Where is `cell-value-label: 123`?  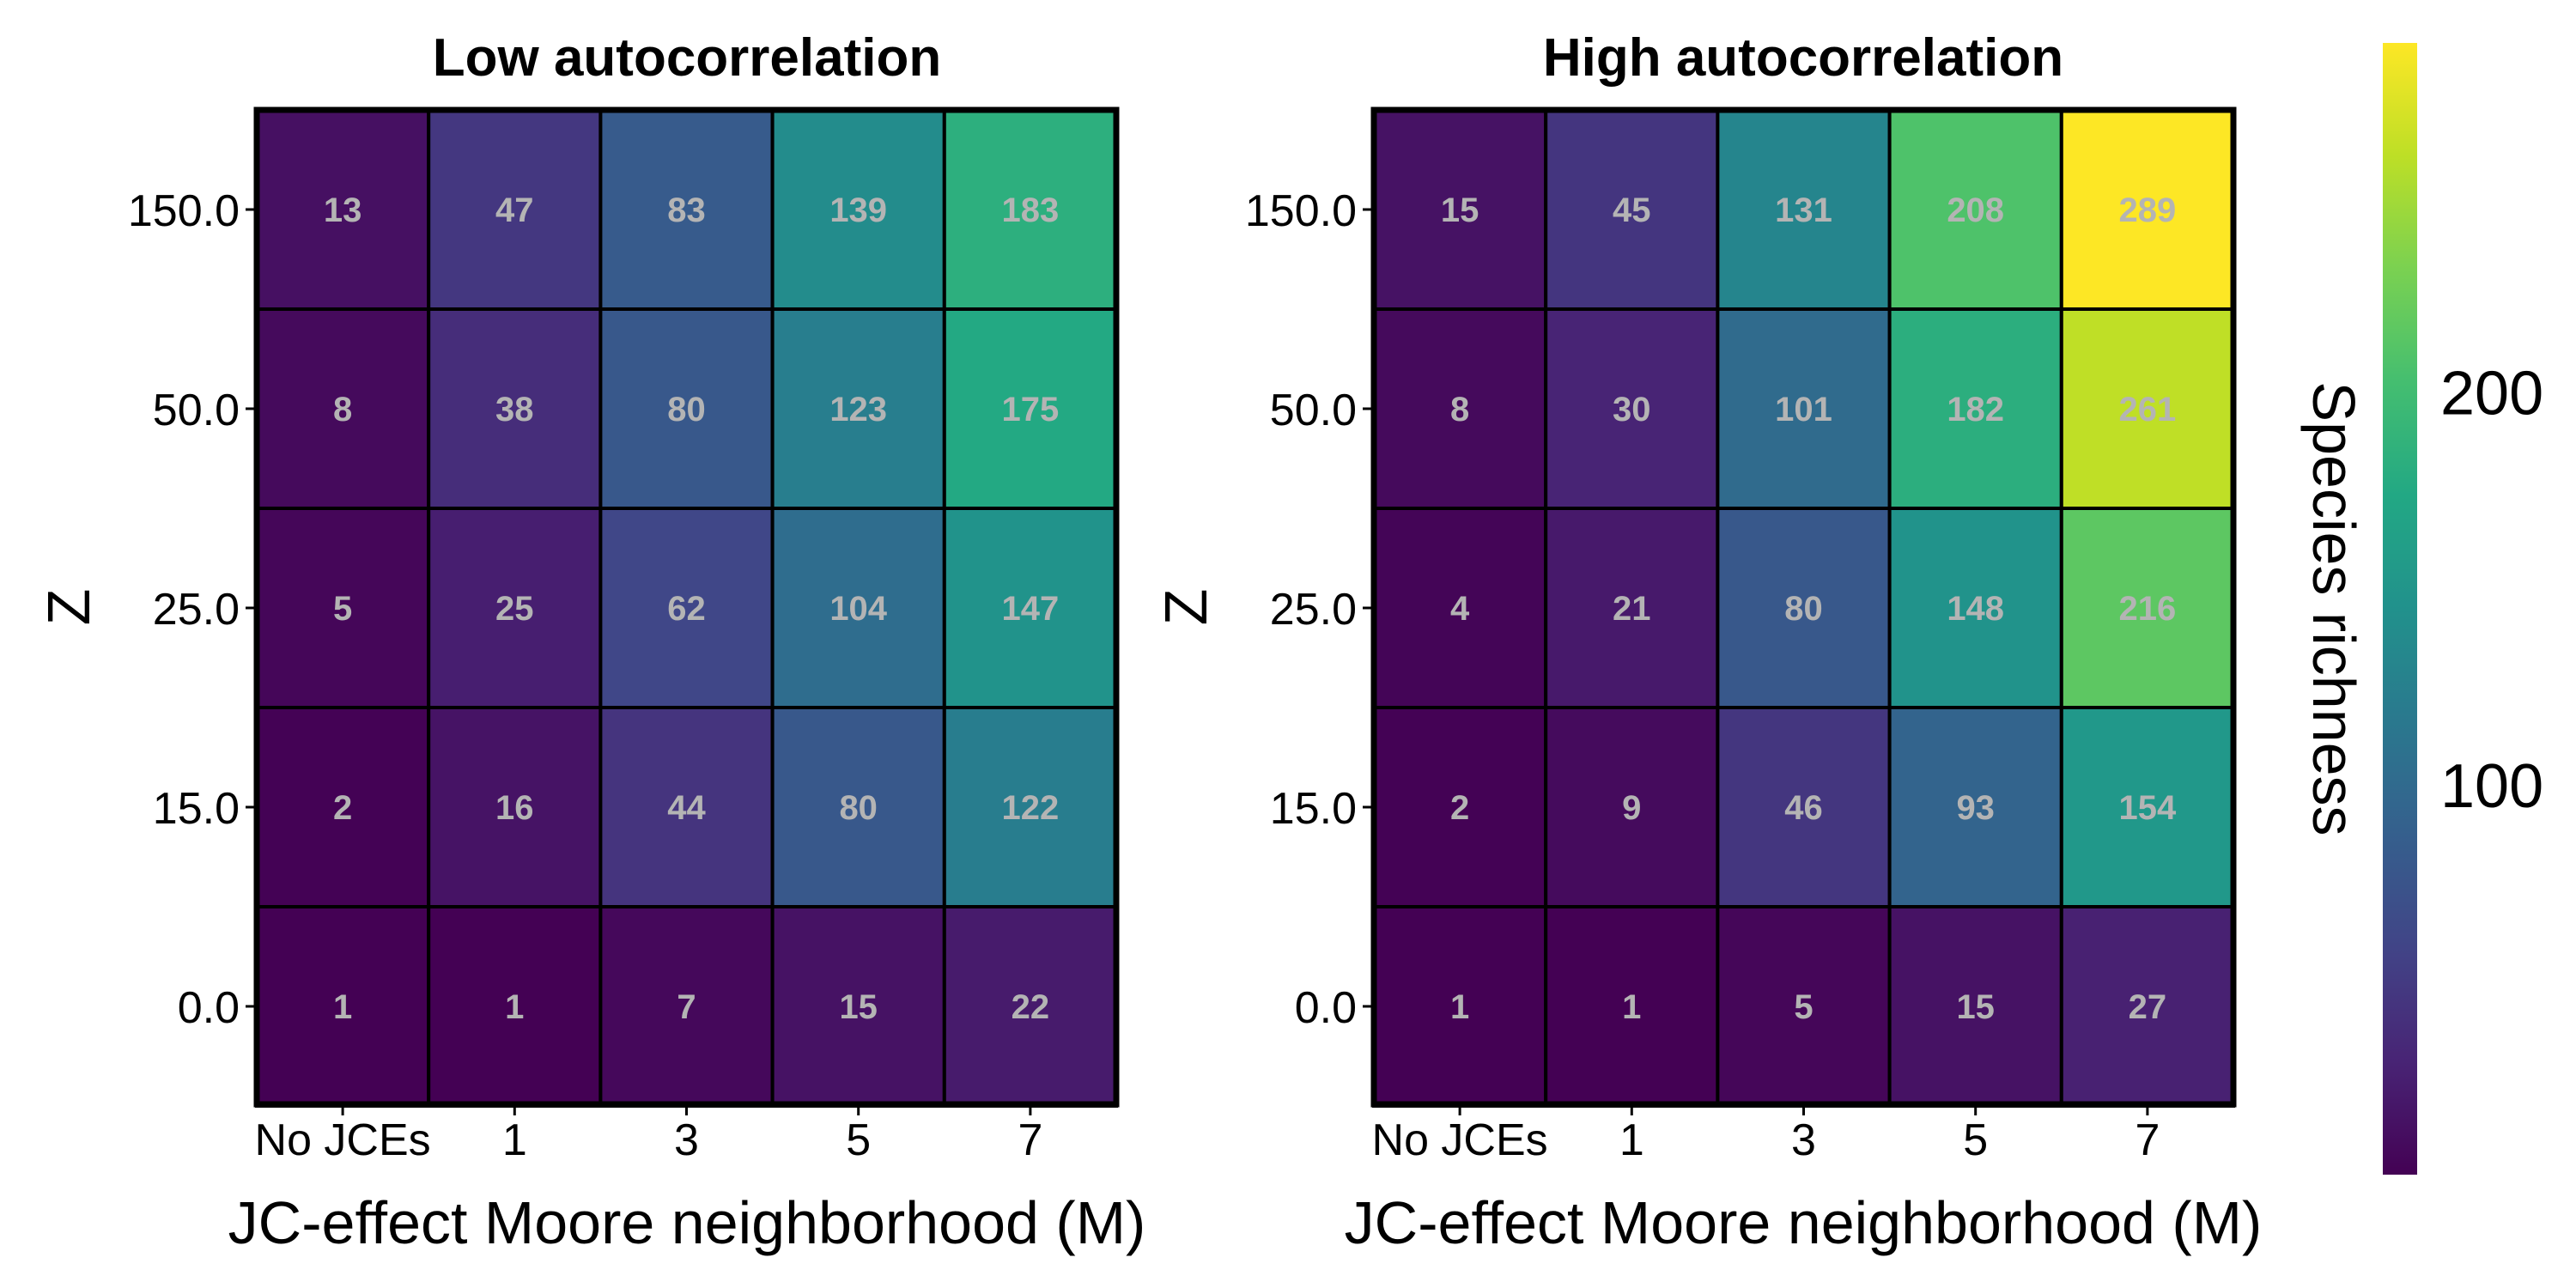
cell-value-label: 123 is located at coordinates (858, 409).